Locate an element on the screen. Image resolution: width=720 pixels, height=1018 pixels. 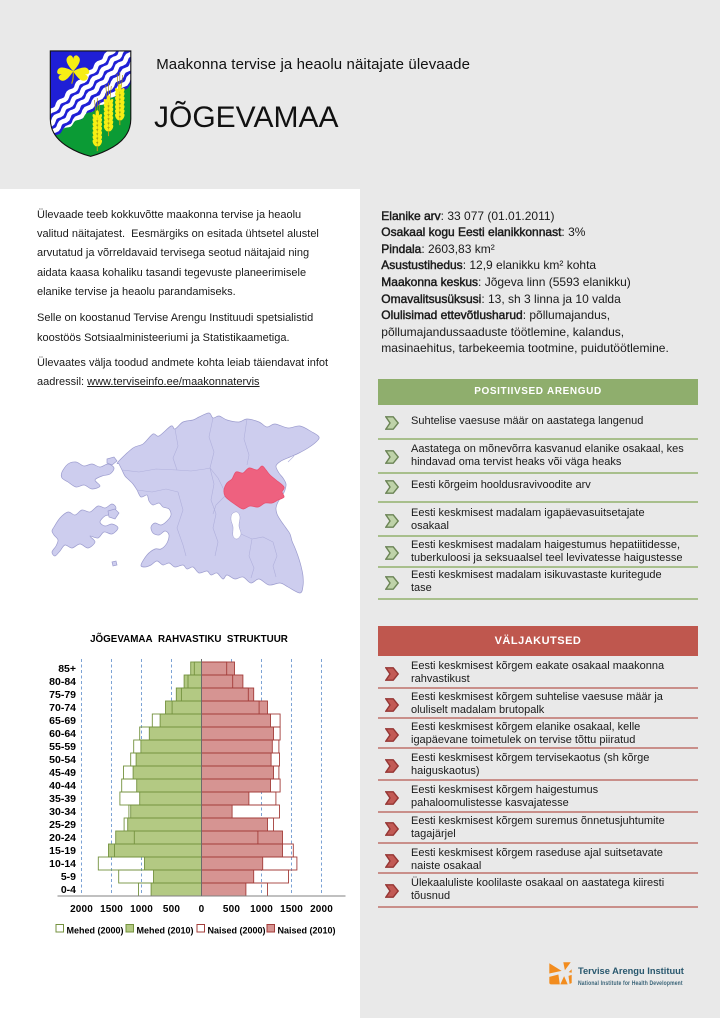
svg-text: 0-4 is located at coordinates (68, 890).